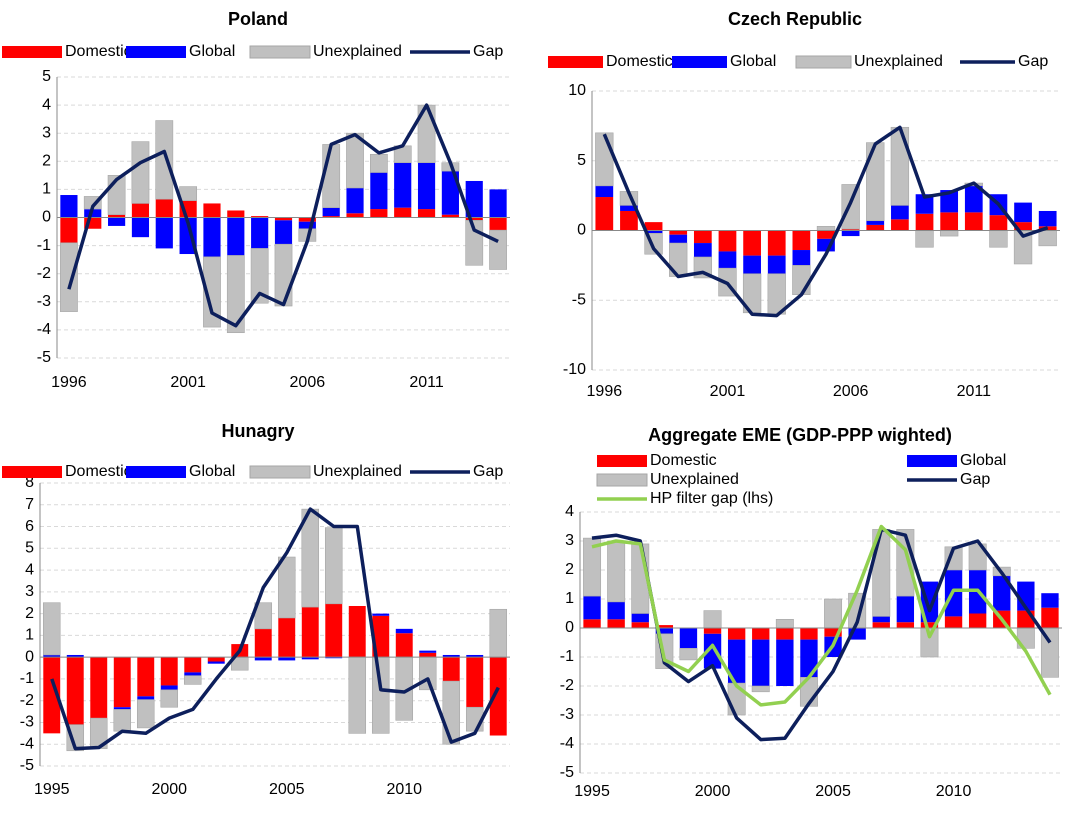 The image size is (1066, 814). I want to click on legend-label: Unexplained, so click(357, 51).